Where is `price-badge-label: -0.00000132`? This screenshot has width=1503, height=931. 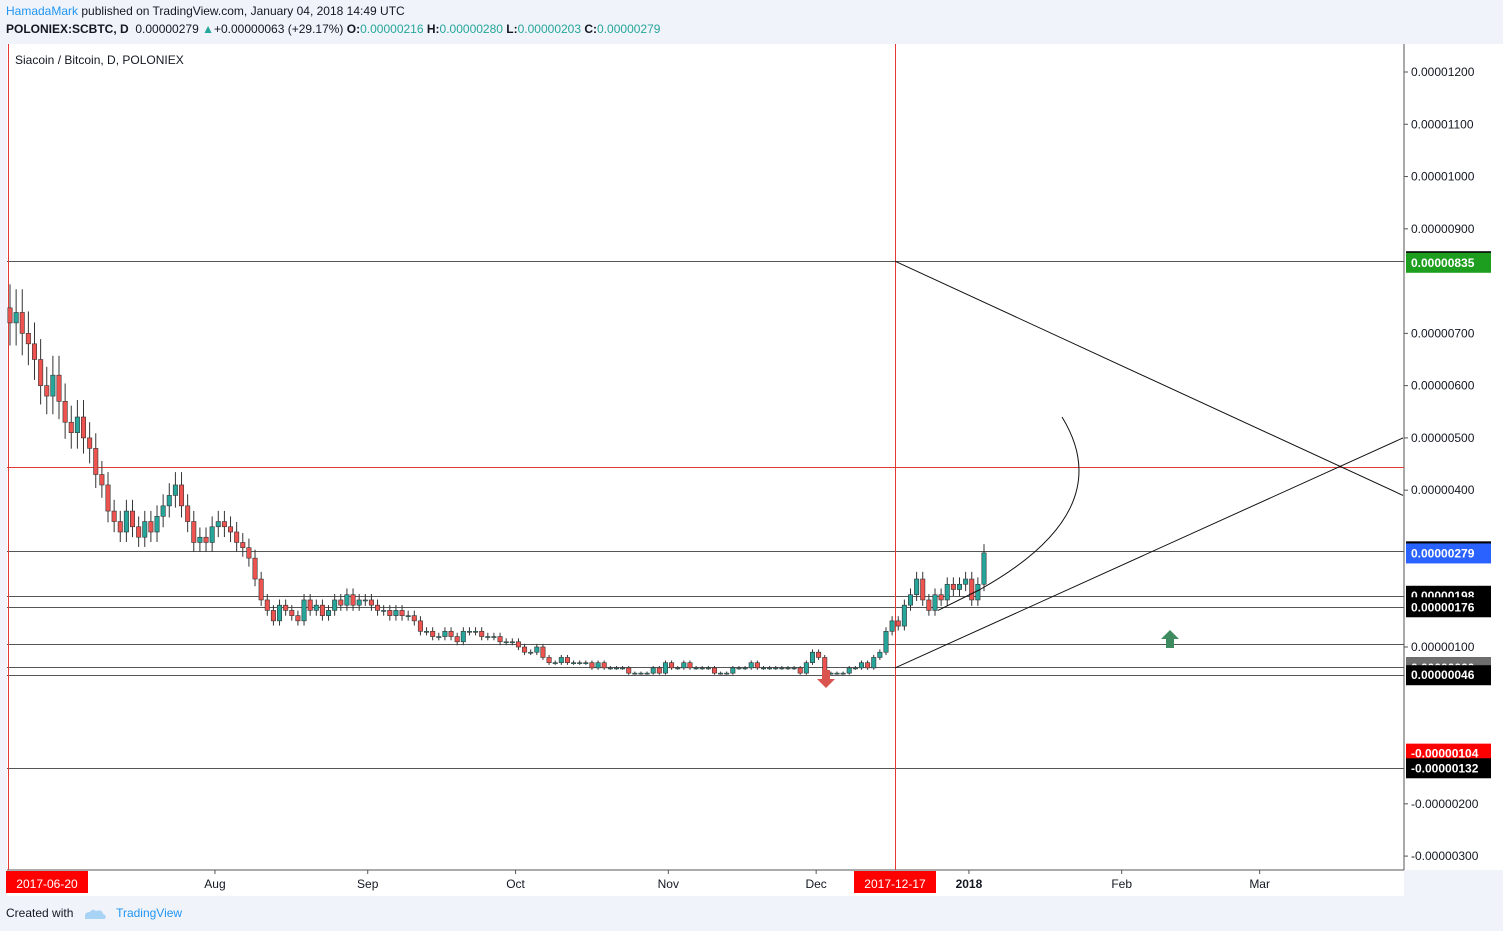 price-badge-label: -0.00000132 is located at coordinates (1445, 768).